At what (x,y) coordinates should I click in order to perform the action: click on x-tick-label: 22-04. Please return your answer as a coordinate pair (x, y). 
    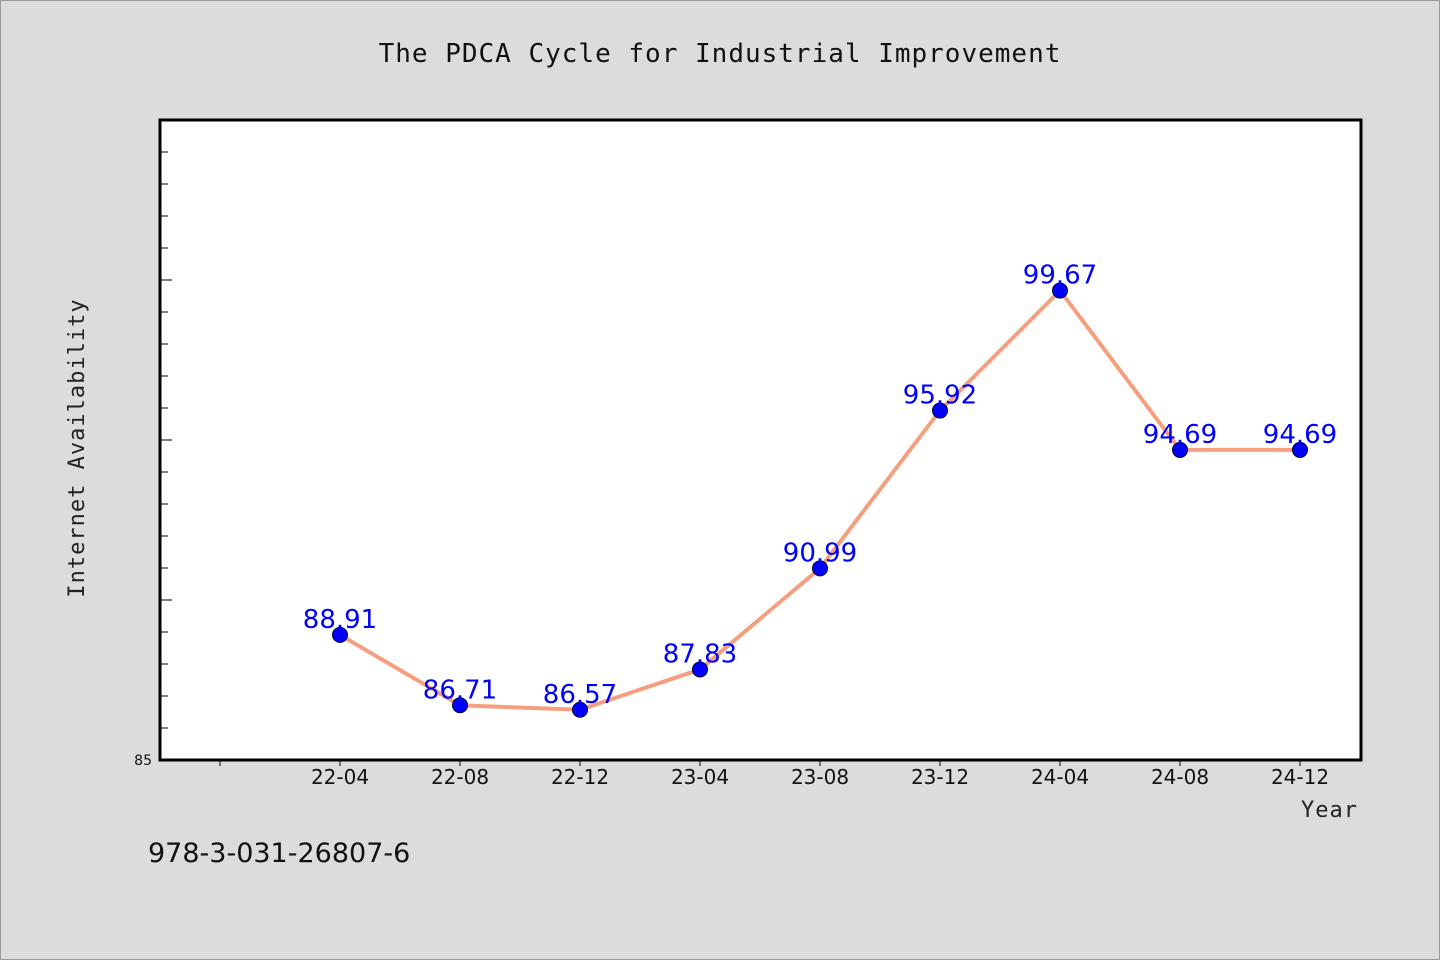
    Looking at the image, I should click on (340, 777).